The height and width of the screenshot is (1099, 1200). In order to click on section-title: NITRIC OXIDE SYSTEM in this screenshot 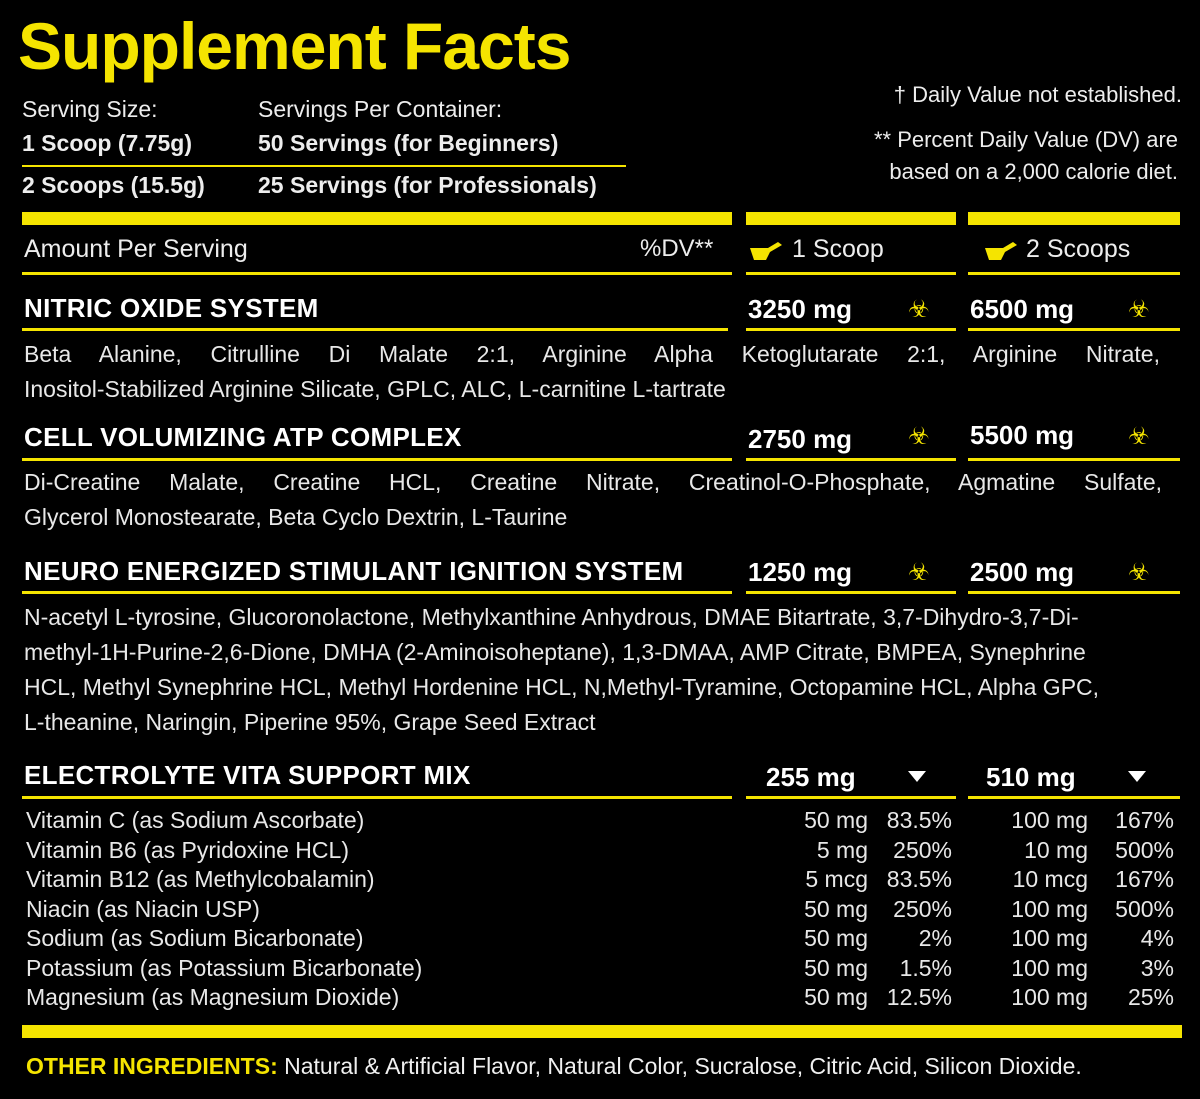, I will do `click(171, 308)`.